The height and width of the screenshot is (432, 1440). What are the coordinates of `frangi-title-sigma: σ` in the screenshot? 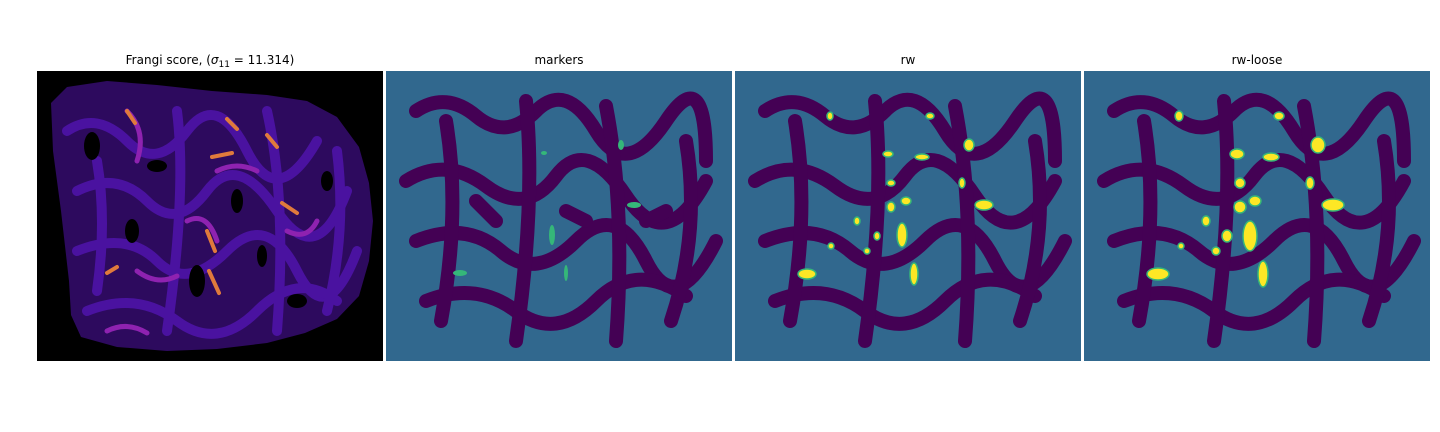 It's located at (214, 60).